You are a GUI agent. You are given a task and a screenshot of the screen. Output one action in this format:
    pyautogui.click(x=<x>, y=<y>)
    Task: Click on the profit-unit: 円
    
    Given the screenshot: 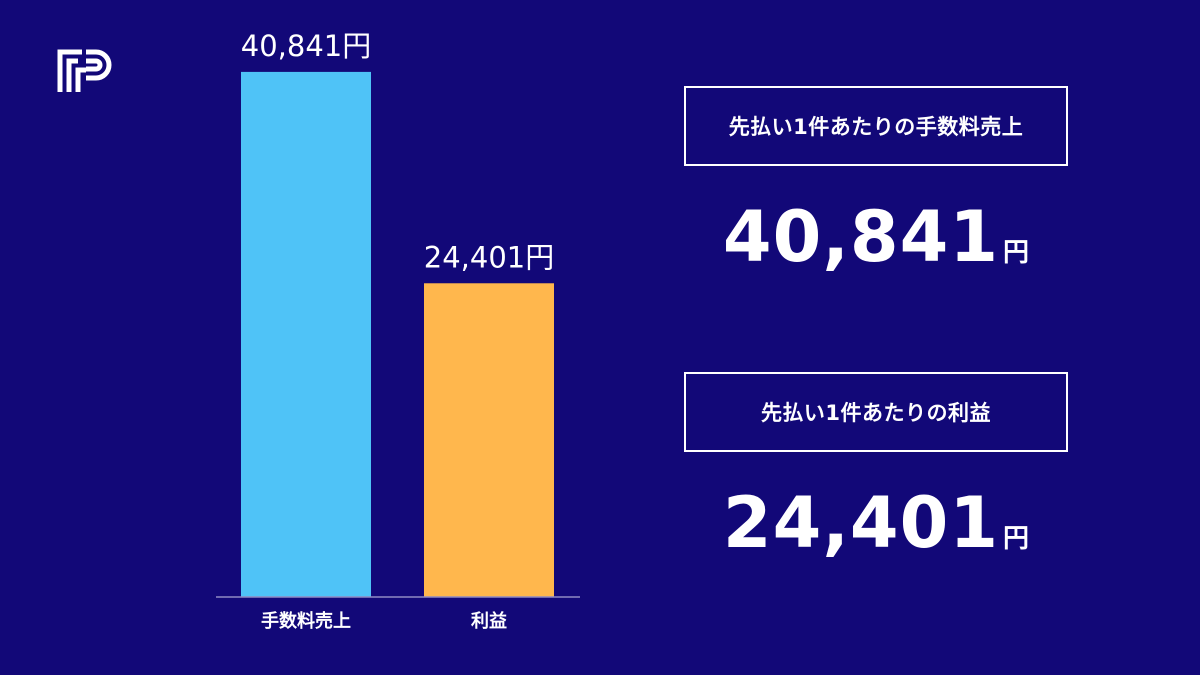 What is the action you would take?
    pyautogui.click(x=1016, y=539)
    